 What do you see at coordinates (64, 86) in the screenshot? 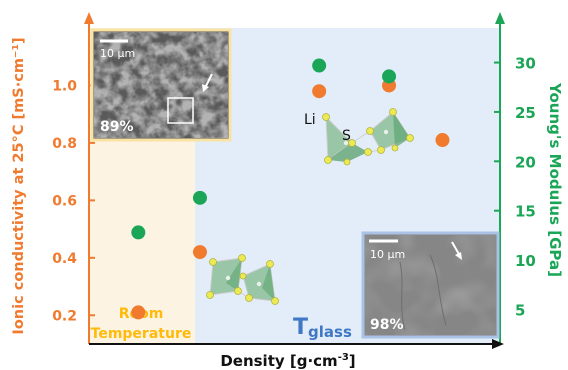
I see `left-tick-label: 1.0` at bounding box center [64, 86].